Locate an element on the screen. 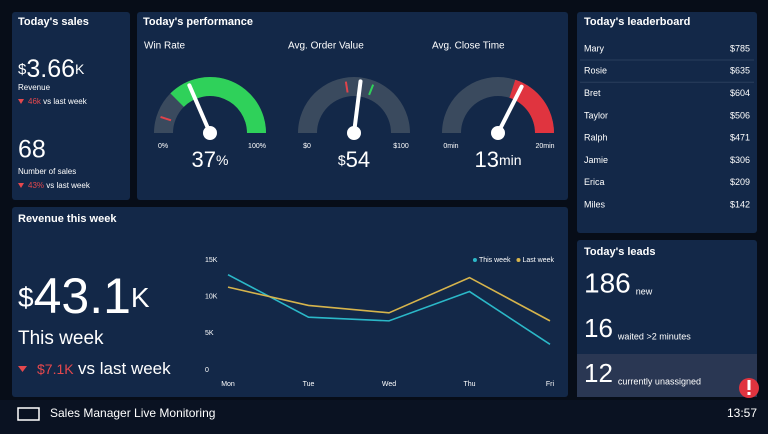 This screenshot has width=768, height=434. x-tick-label: Wed is located at coordinates (389, 384).